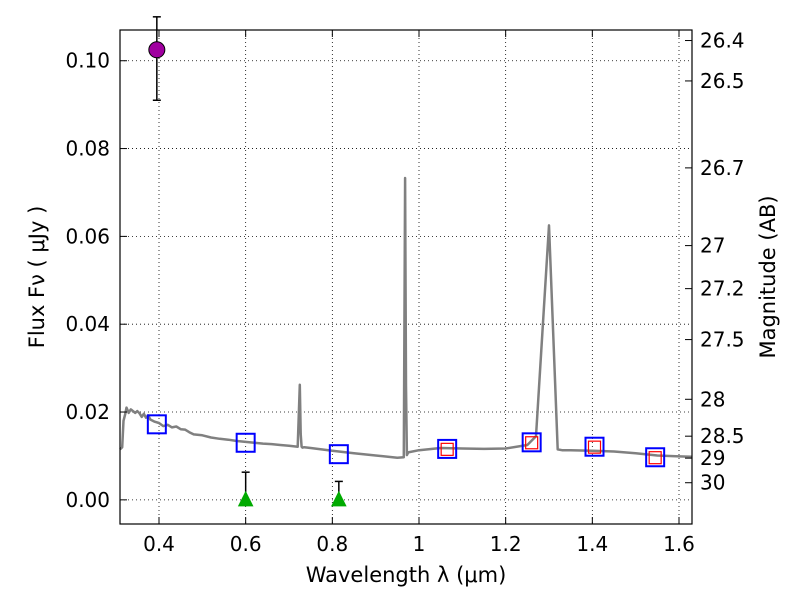 This screenshot has width=800, height=600. Describe the element at coordinates (406, 575) in the screenshot. I see `x-axis-label: Wavelength λ (μm)` at that location.